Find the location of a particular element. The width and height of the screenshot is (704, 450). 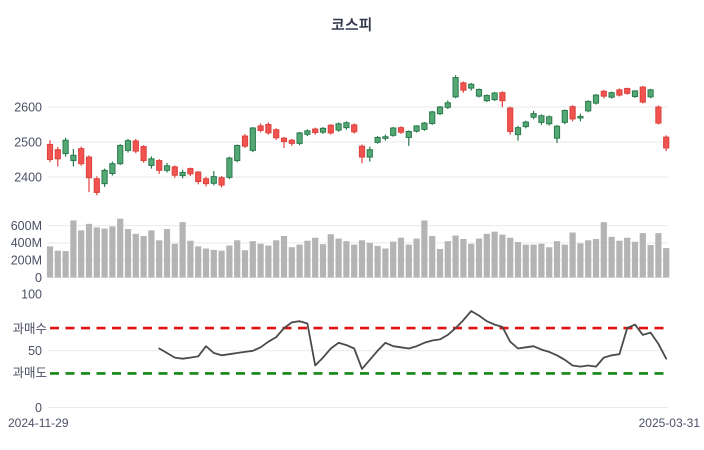

rsi-tick-label: 100 is located at coordinates (31, 294).